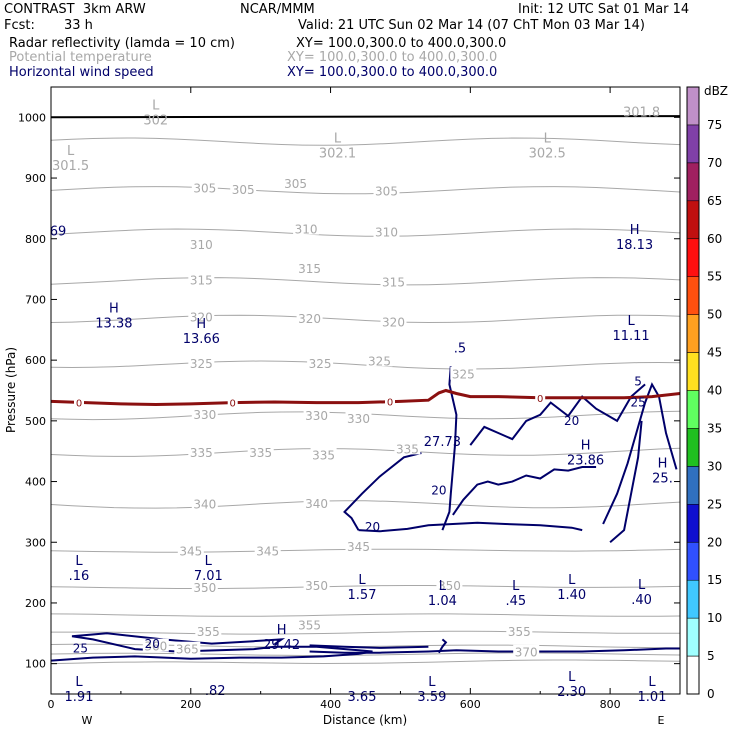 The image size is (740, 740). I want to click on field-theta-xy: XY= 100.0,300.0 to 400.0,300.0, so click(392, 57).